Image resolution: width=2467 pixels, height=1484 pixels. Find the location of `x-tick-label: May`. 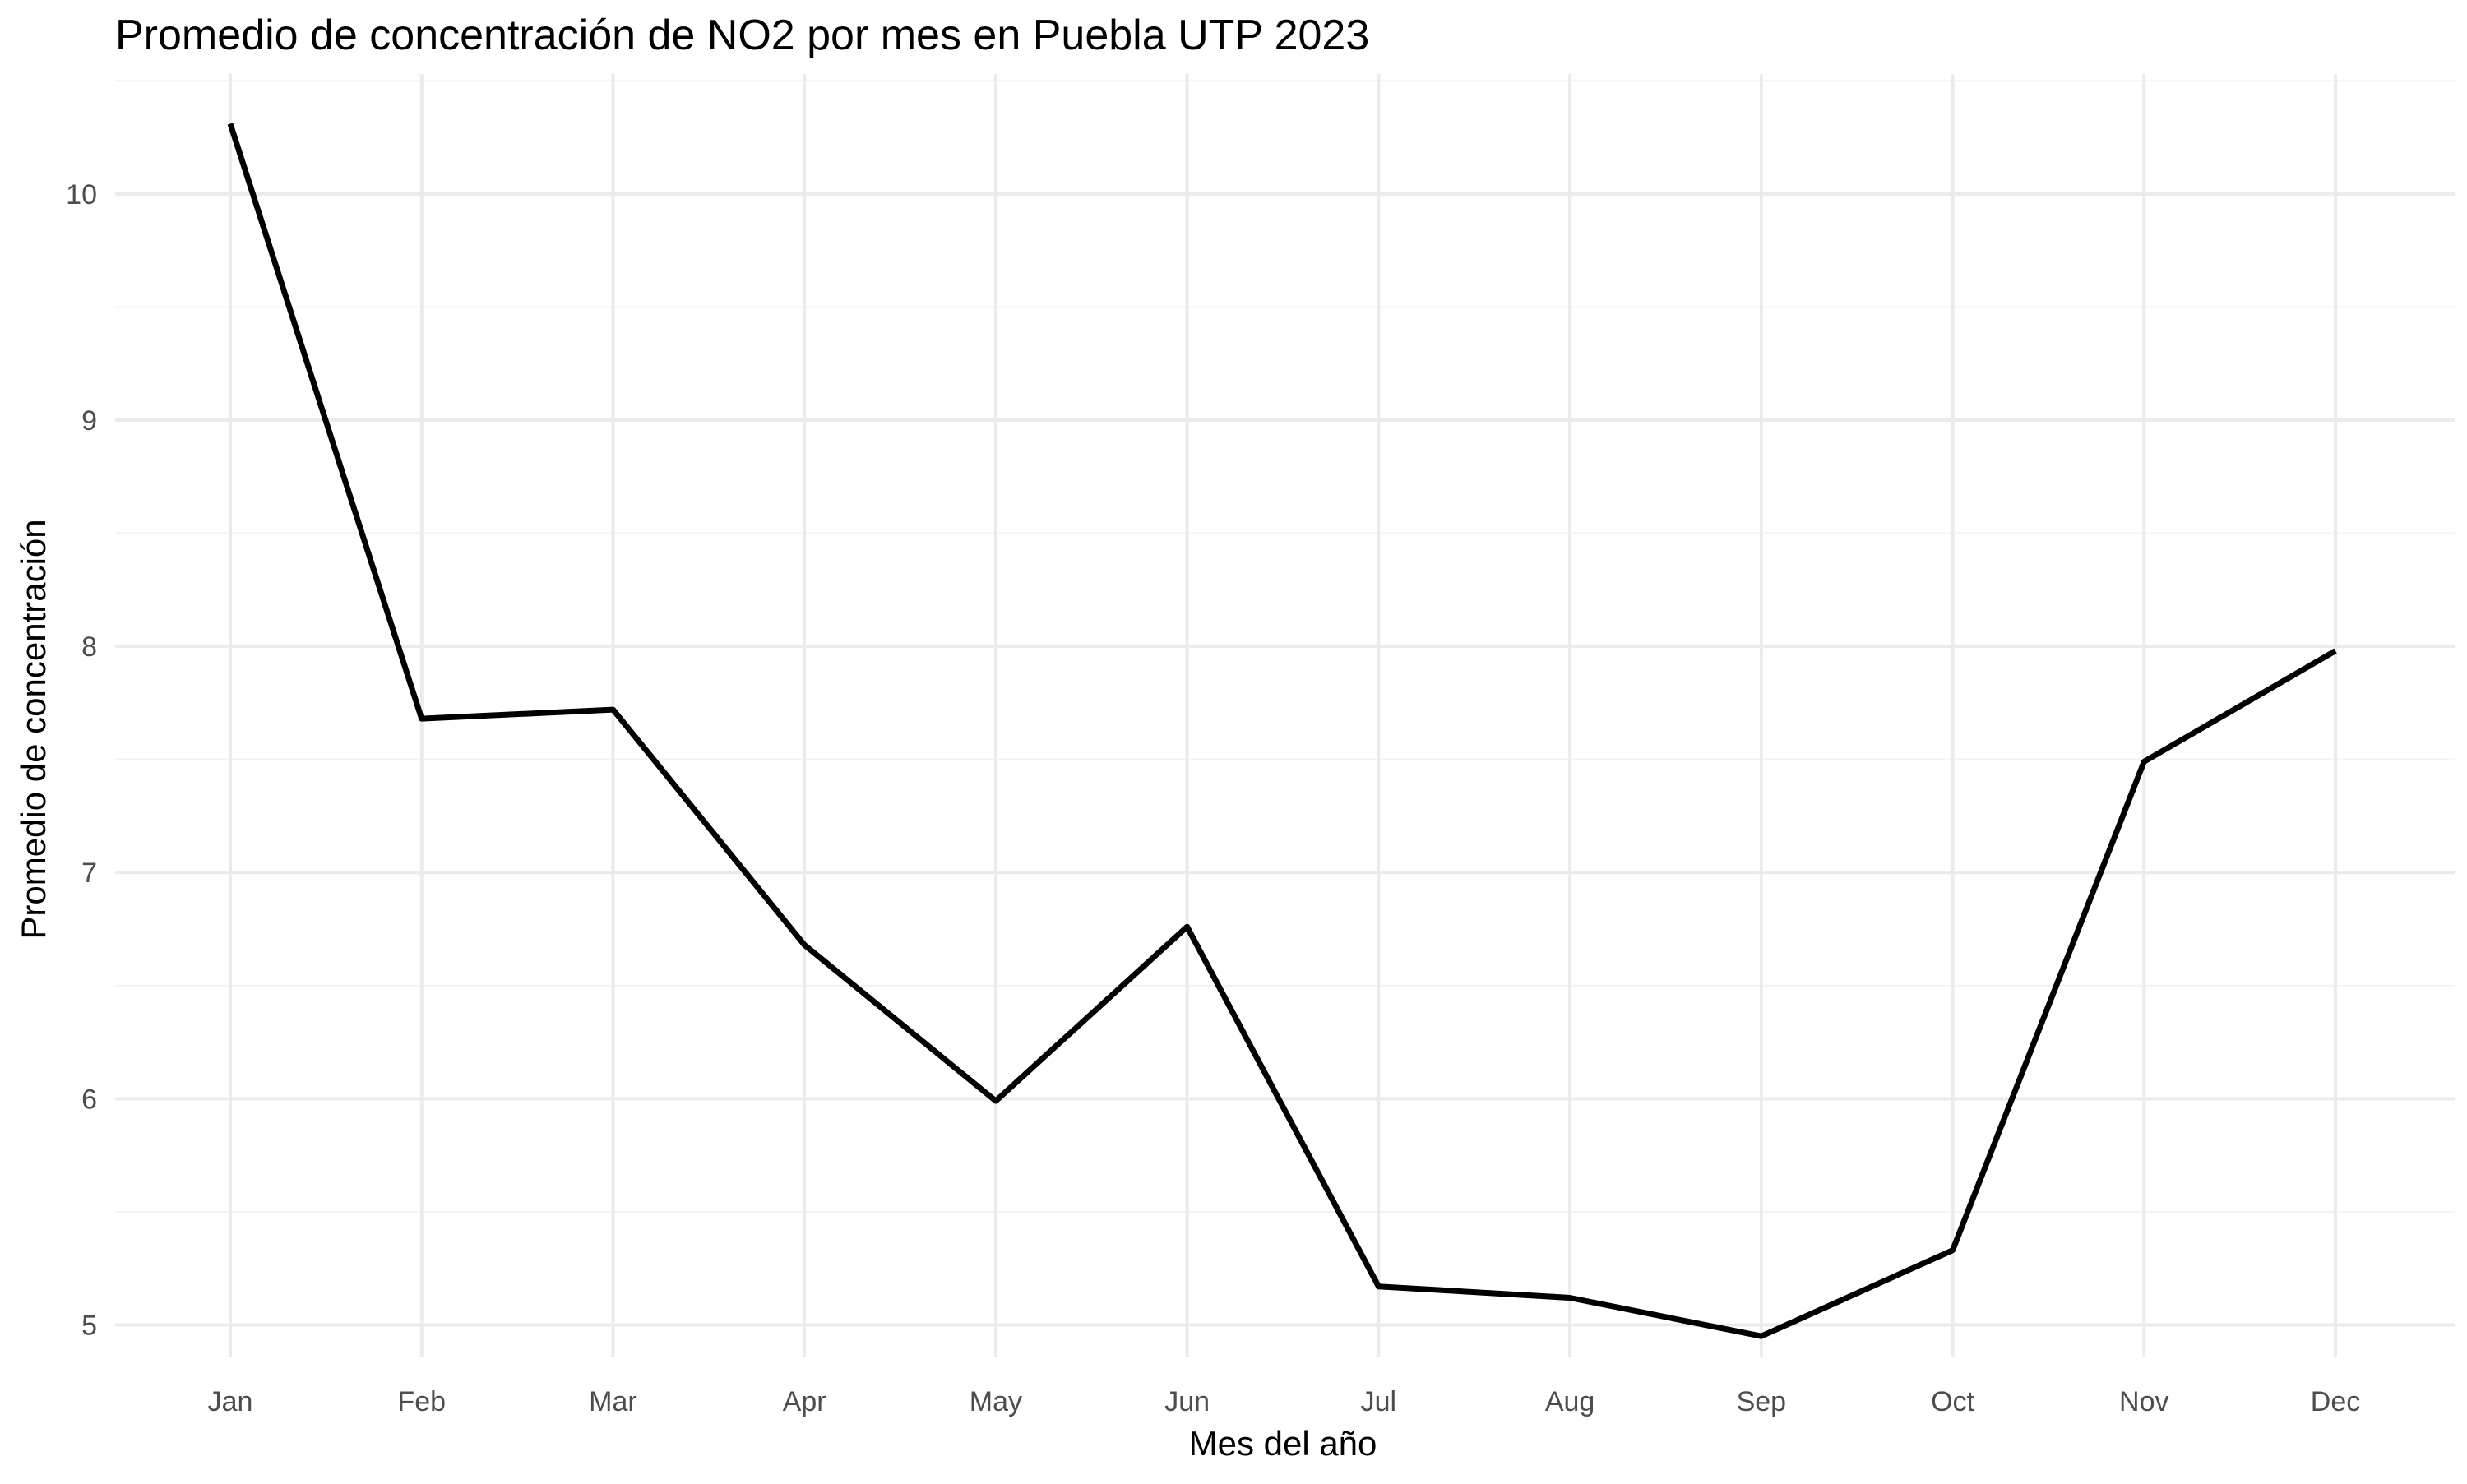

x-tick-label: May is located at coordinates (996, 1401).